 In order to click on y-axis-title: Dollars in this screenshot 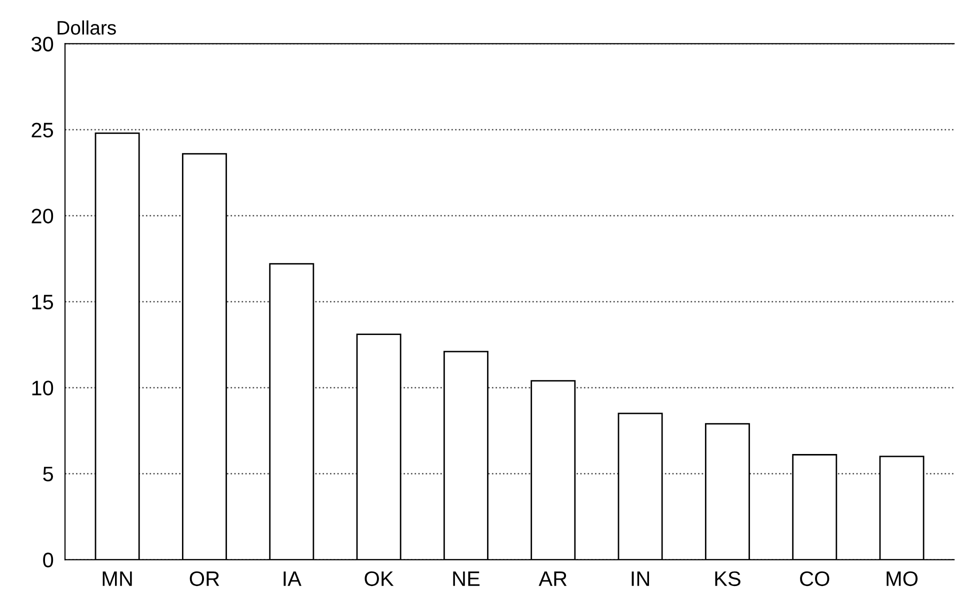, I will do `click(87, 27)`.